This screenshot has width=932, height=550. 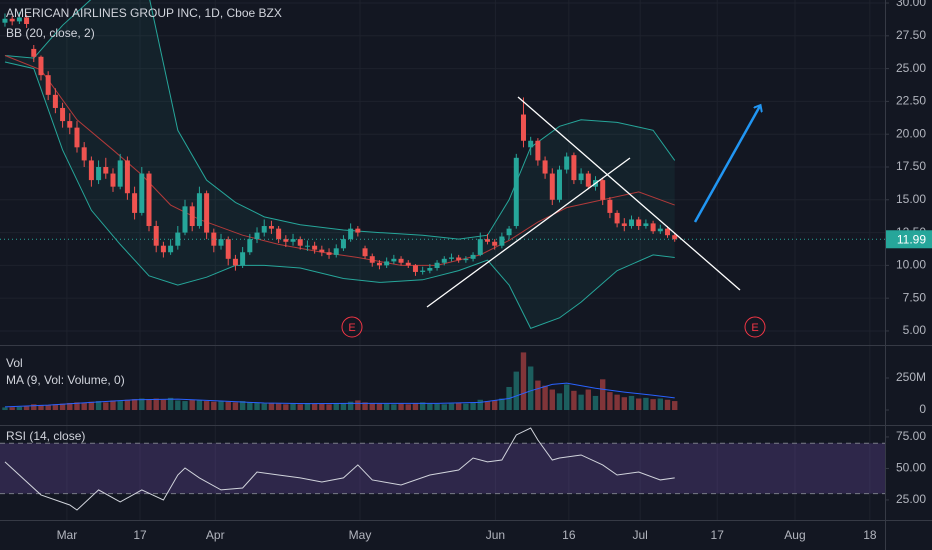 I want to click on x-tick-label: Apr, so click(x=215, y=535).